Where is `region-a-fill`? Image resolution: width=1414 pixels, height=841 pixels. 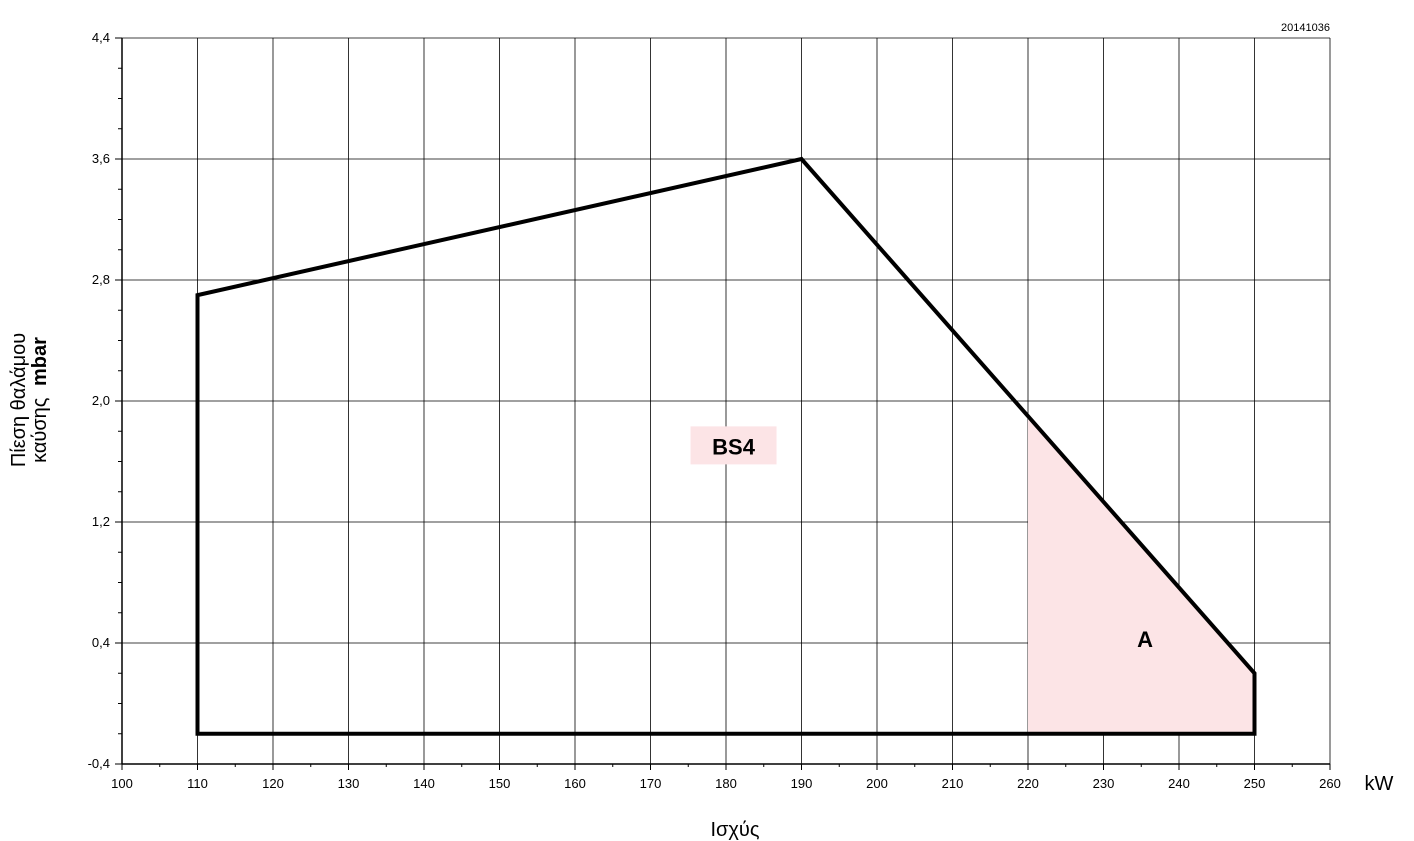
region-a-fill is located at coordinates (1141, 575).